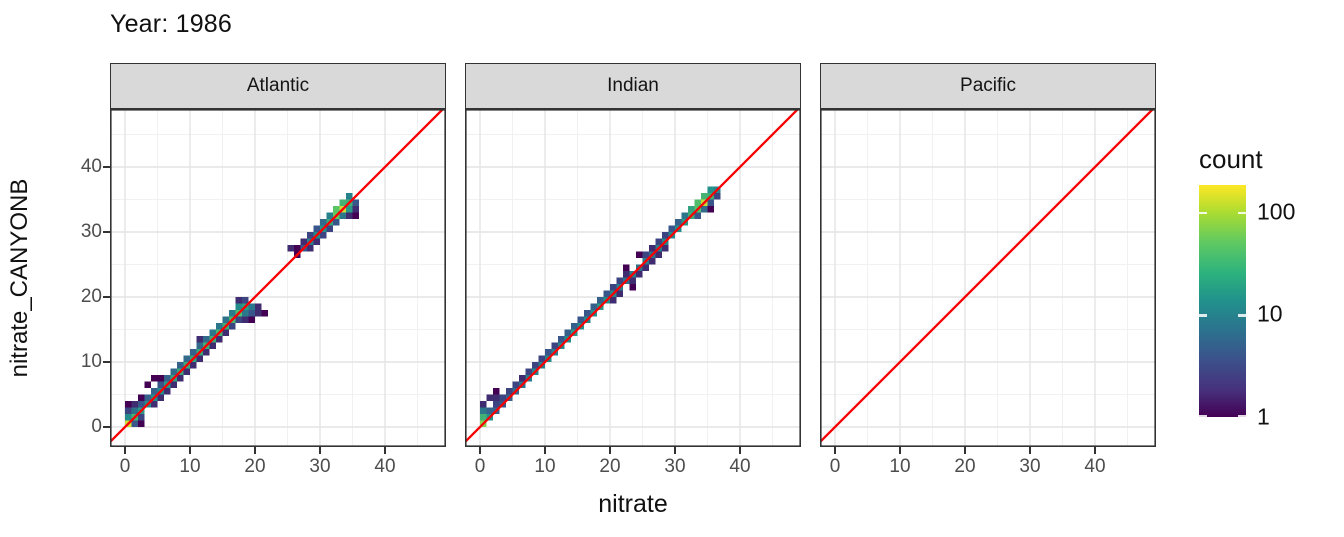  What do you see at coordinates (633, 85) in the screenshot?
I see `facet-strip-label: Indian` at bounding box center [633, 85].